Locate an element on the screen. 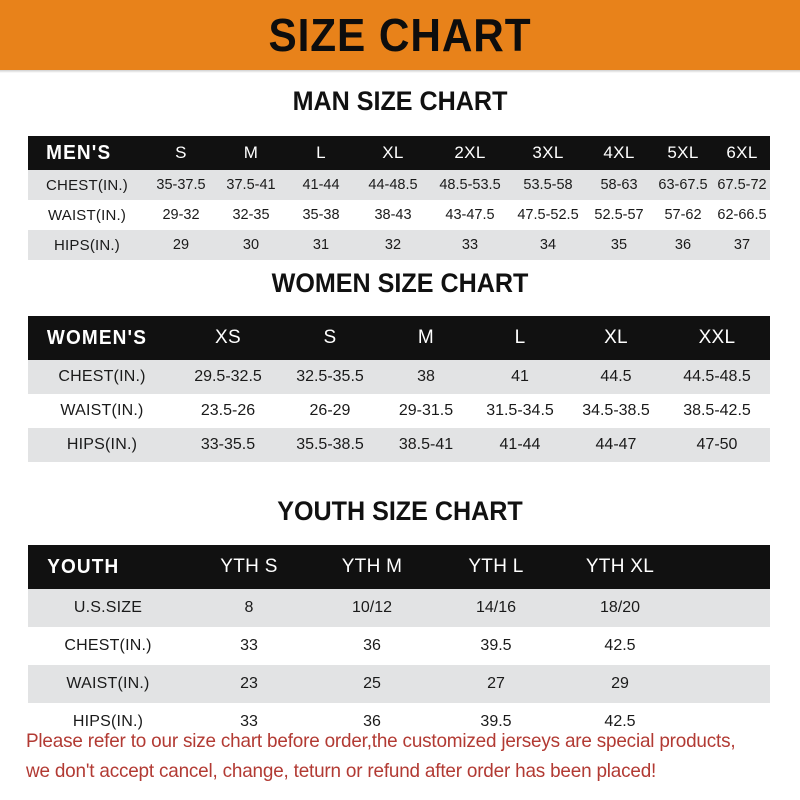 Image resolution: width=800 pixels, height=800 pixels. women-cell: 38.5-41 is located at coordinates (426, 444).